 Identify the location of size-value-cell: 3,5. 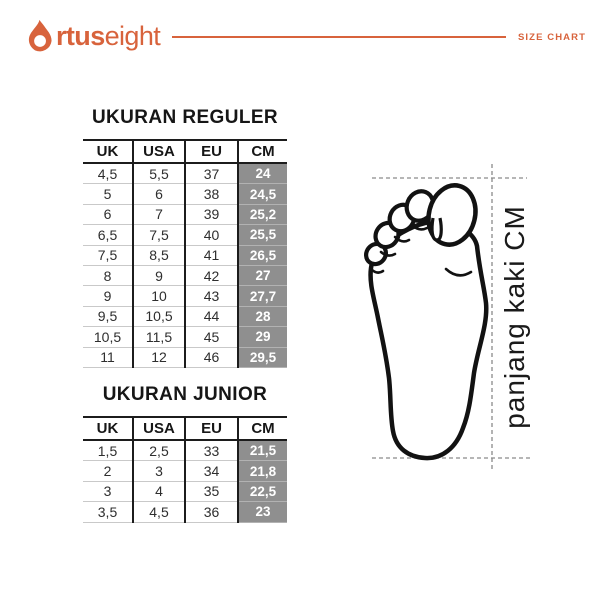
(108, 512).